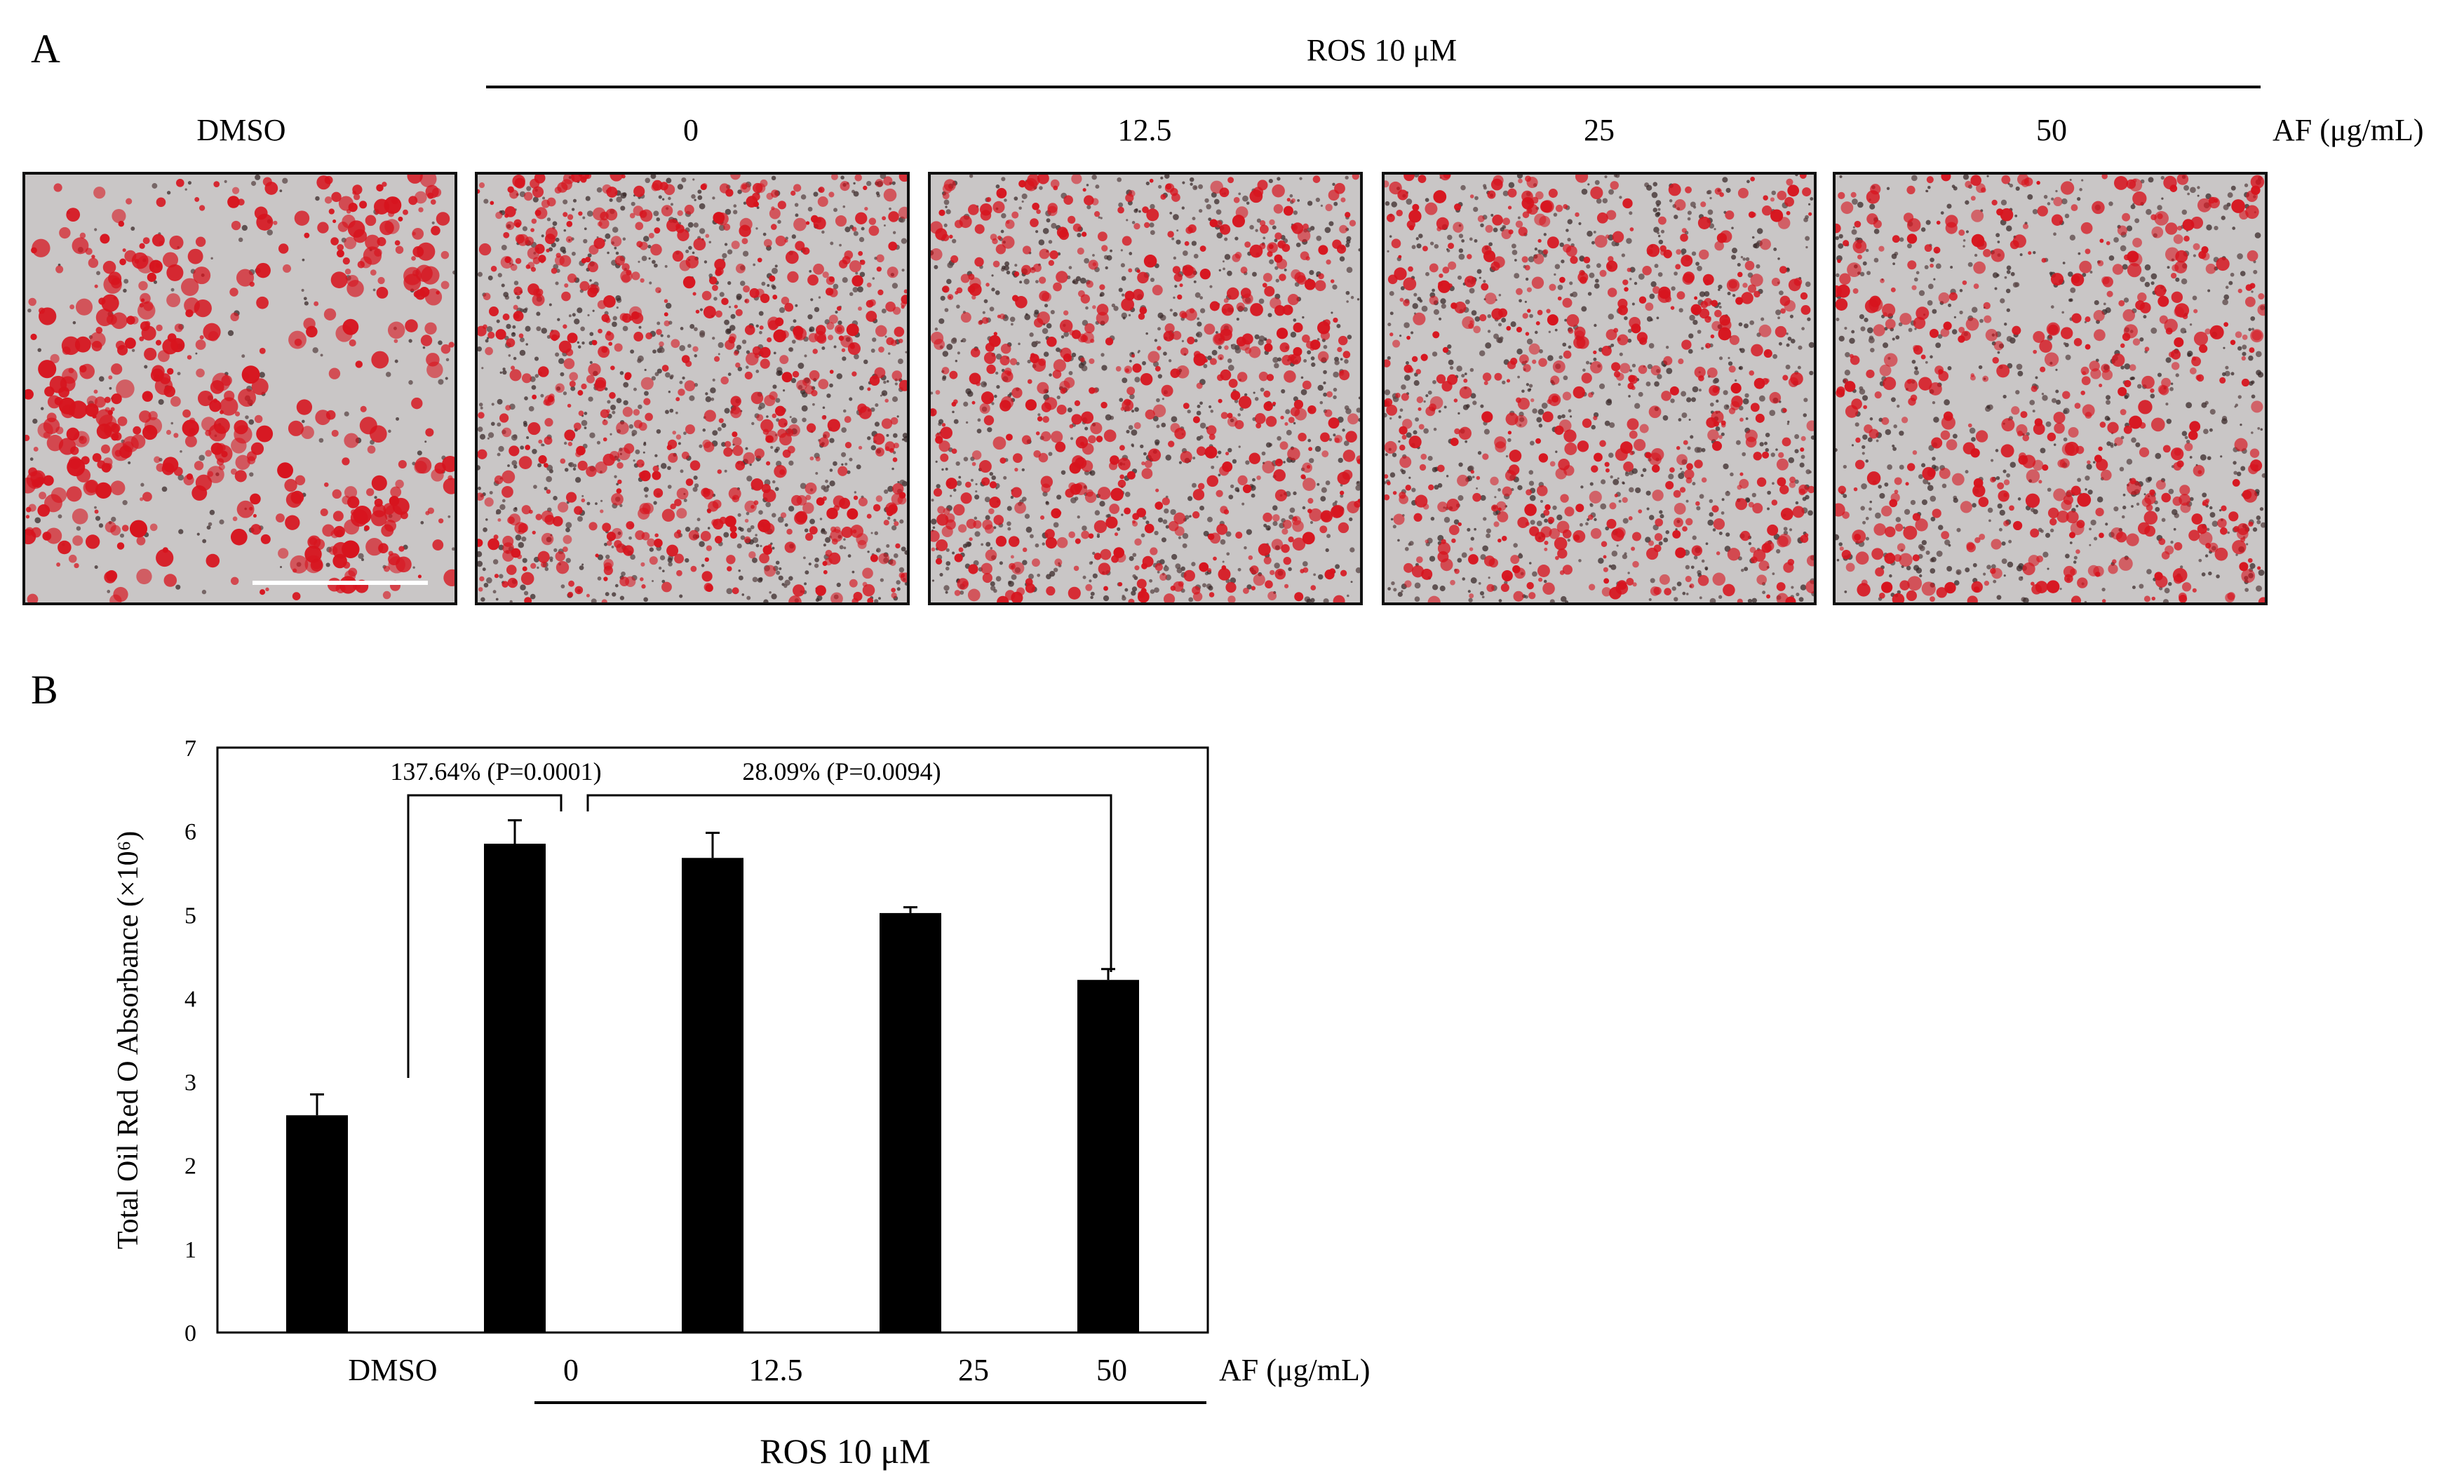 Image resolution: width=2464 pixels, height=1484 pixels. What do you see at coordinates (46, 49) in the screenshot?
I see `panel-a-letter: A` at bounding box center [46, 49].